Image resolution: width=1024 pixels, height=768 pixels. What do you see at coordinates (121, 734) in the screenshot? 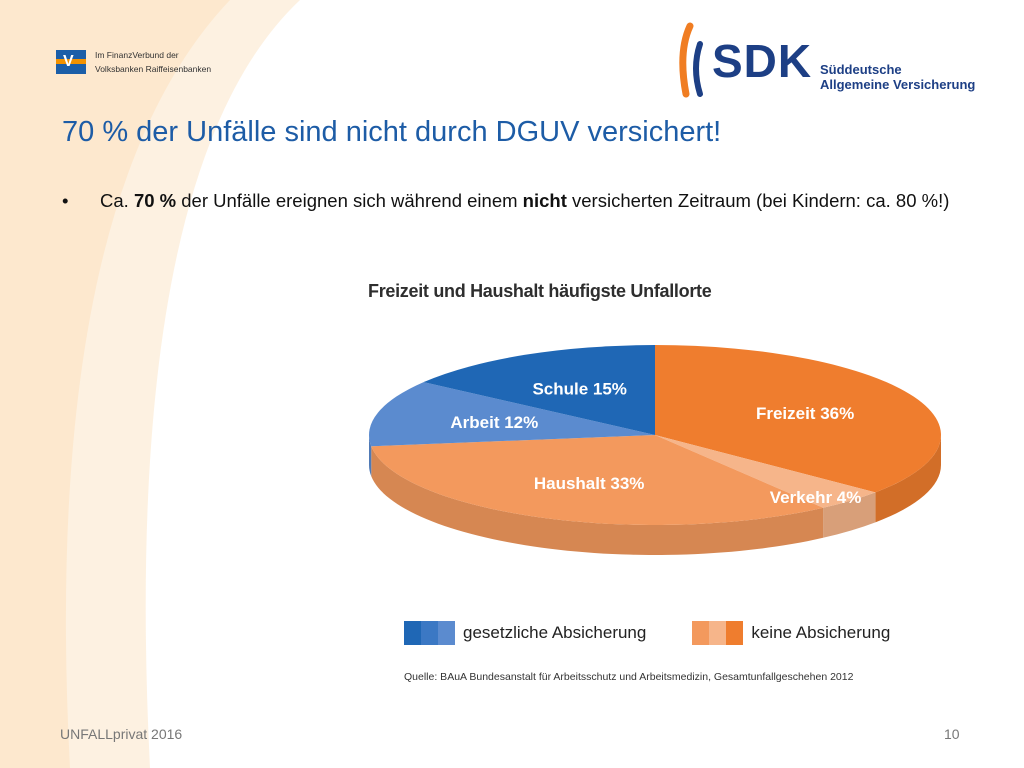
I see `footer-text: UNFALLprivat 2016` at bounding box center [121, 734].